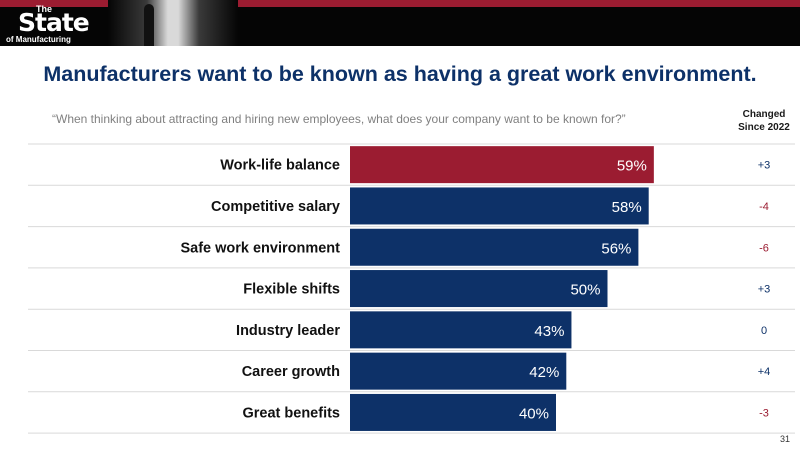 This screenshot has width=800, height=450. I want to click on change-value: +4, so click(764, 372).